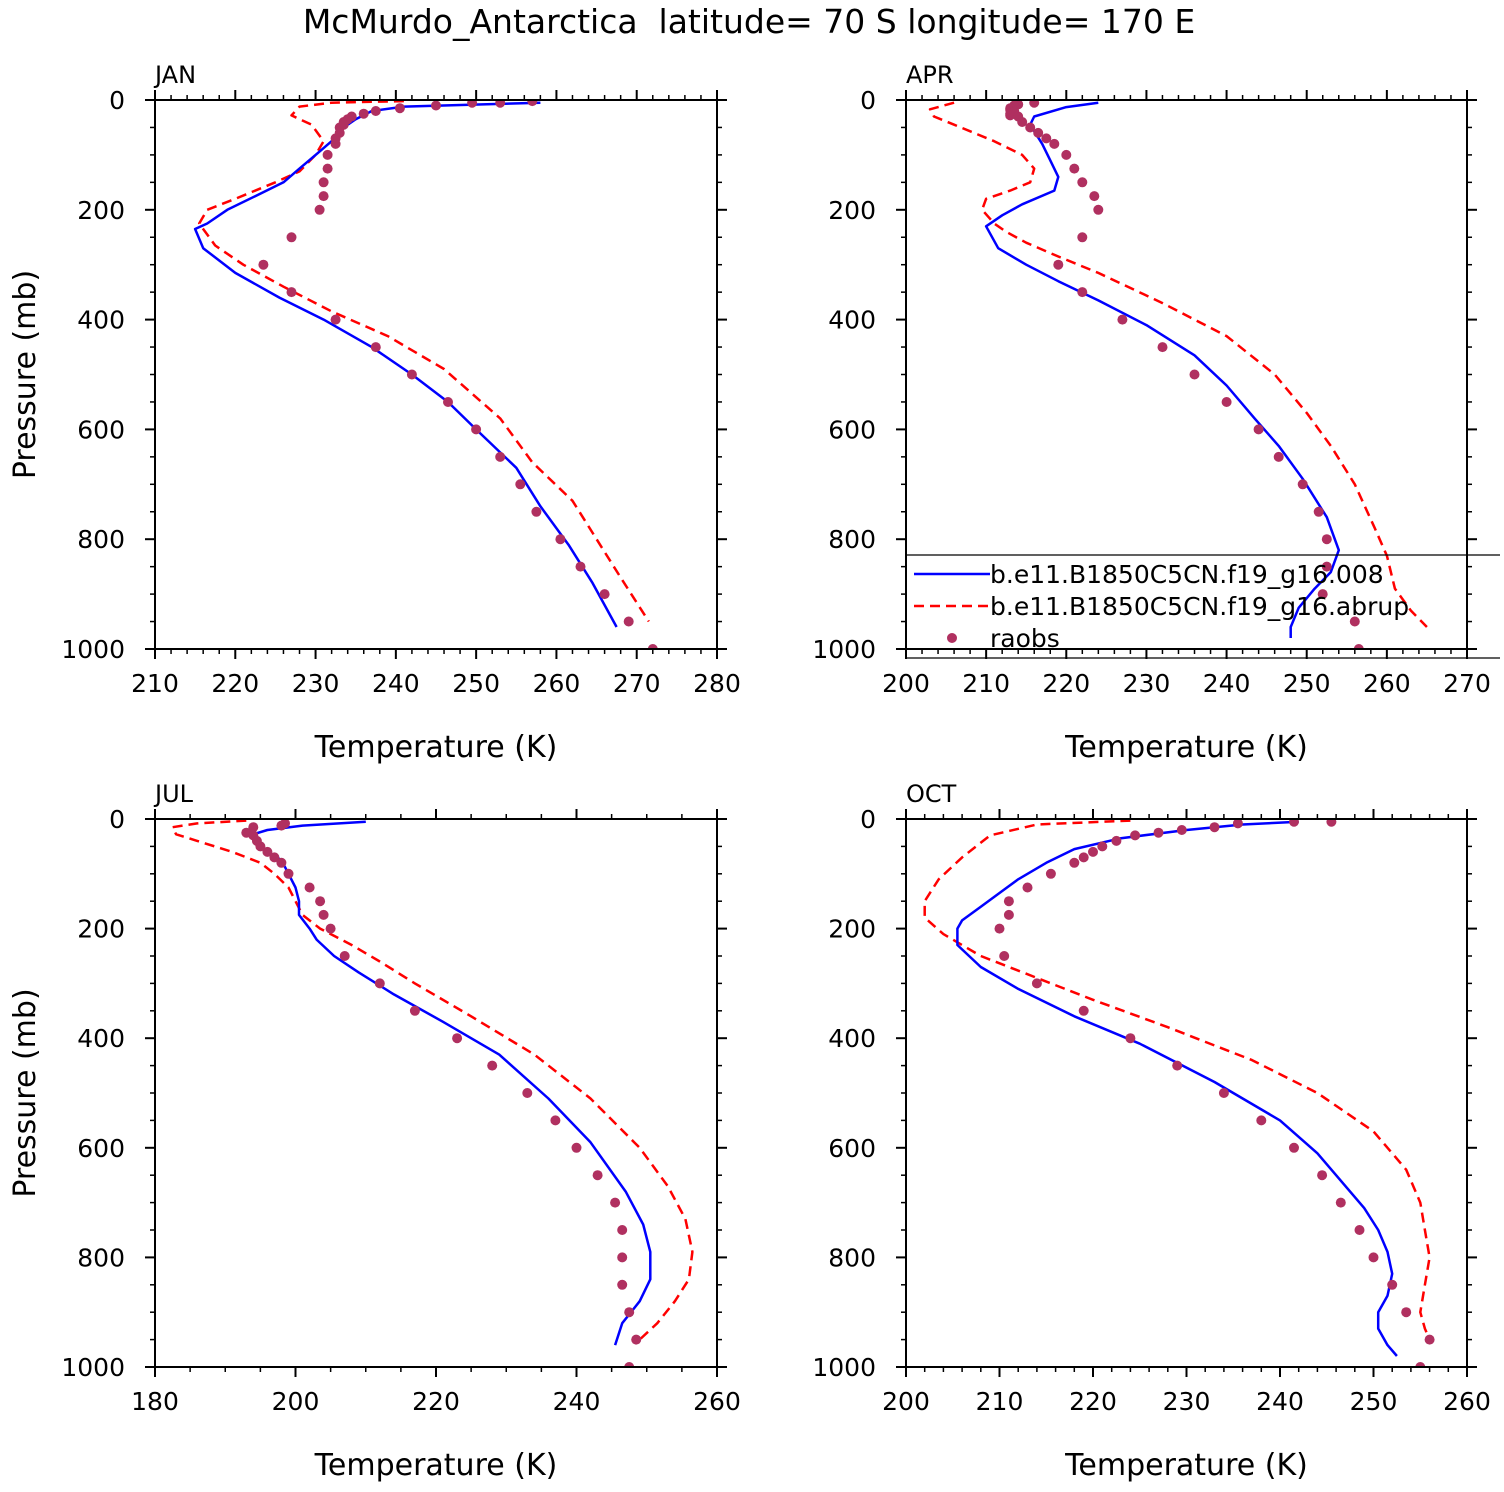 The image size is (1504, 1492). Describe the element at coordinates (296, 1401) in the screenshot. I see `x-tick-label: 200` at that location.